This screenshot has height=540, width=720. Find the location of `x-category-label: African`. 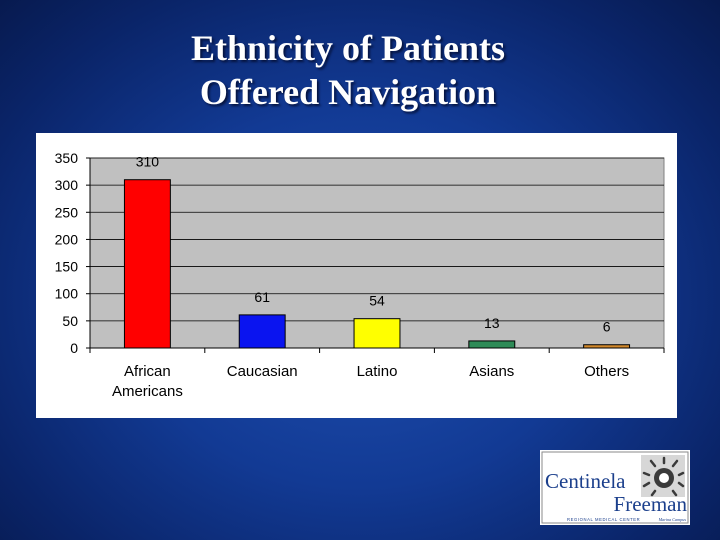

x-category-label: African is located at coordinates (147, 371).